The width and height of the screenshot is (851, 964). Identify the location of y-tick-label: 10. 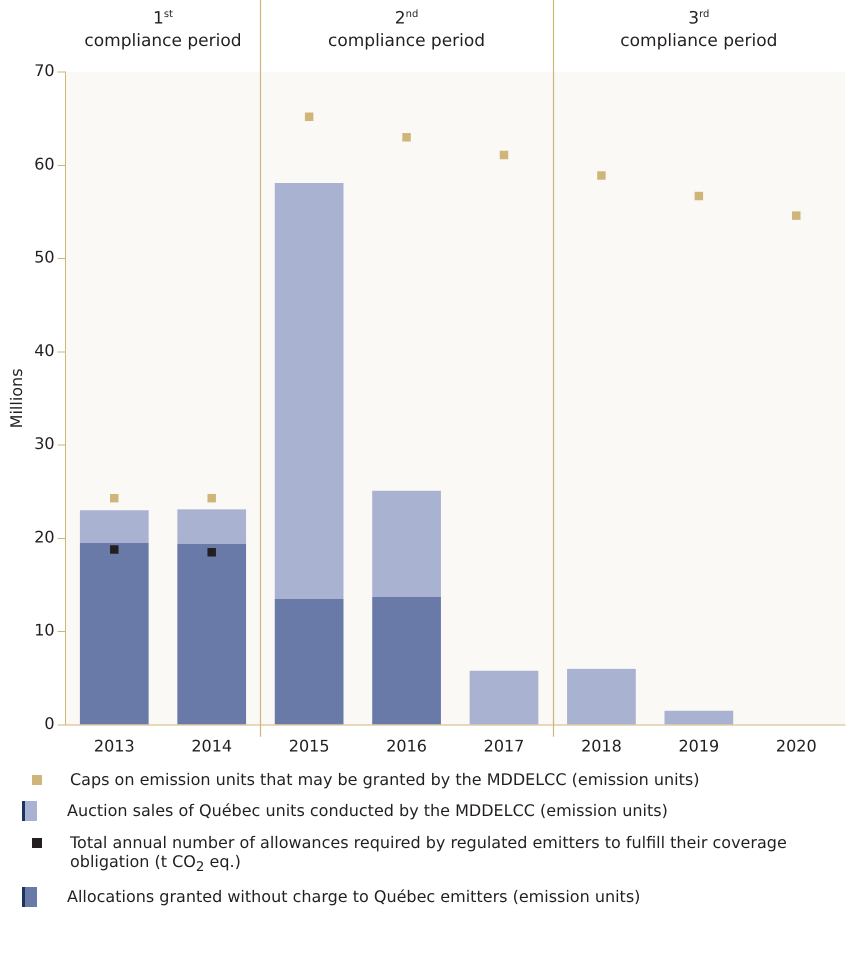
(44, 630).